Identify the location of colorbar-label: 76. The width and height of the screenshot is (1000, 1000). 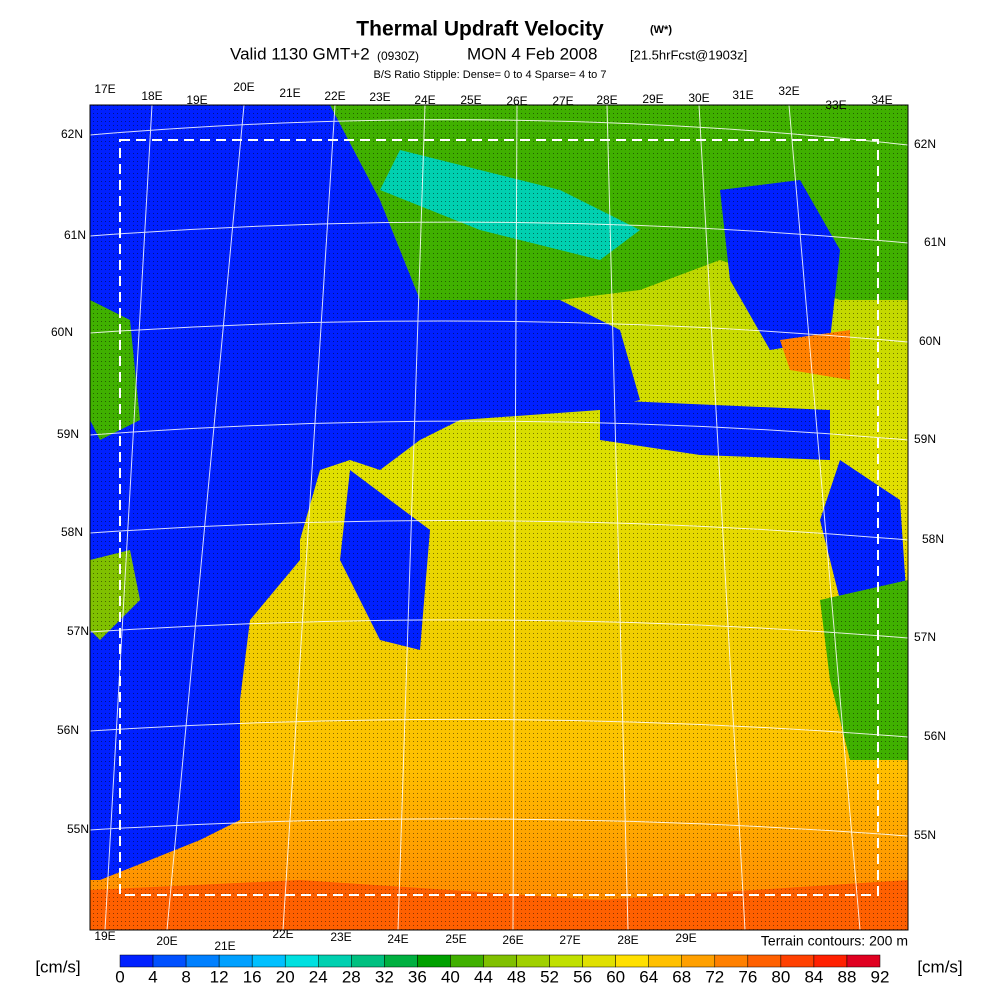
(747, 976).